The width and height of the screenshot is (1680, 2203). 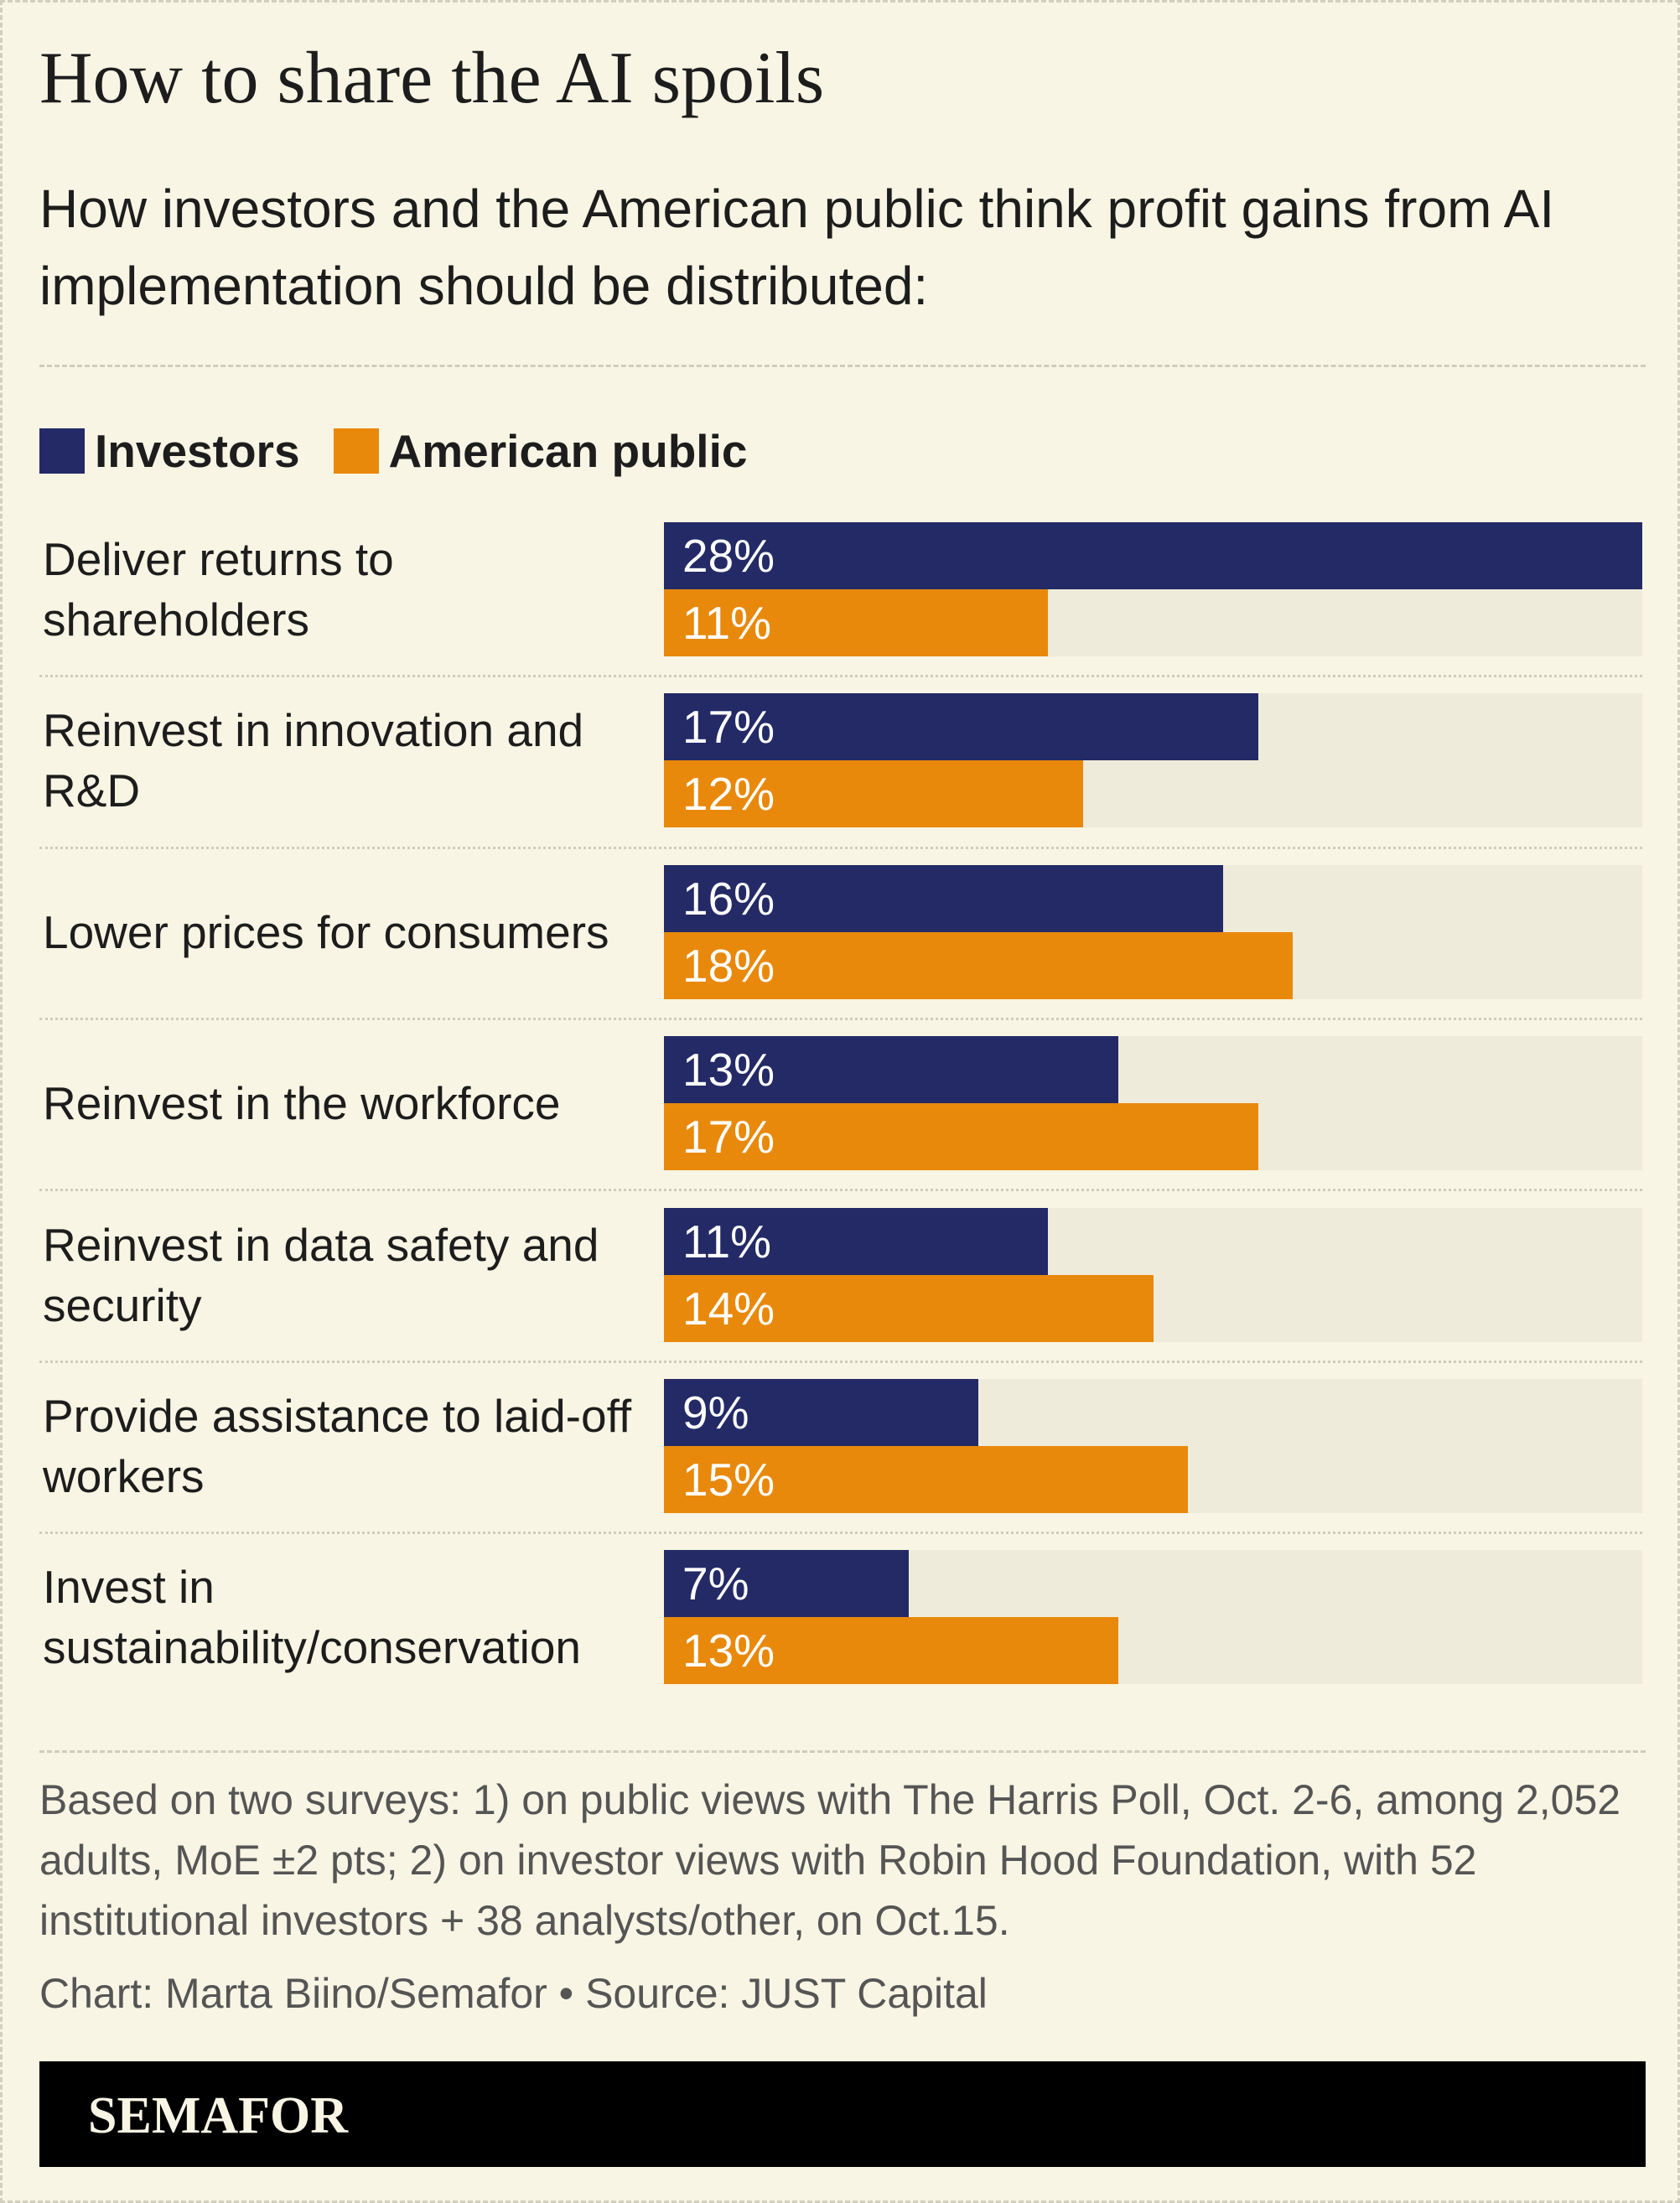 What do you see at coordinates (979, 965) in the screenshot?
I see `bar: 18%` at bounding box center [979, 965].